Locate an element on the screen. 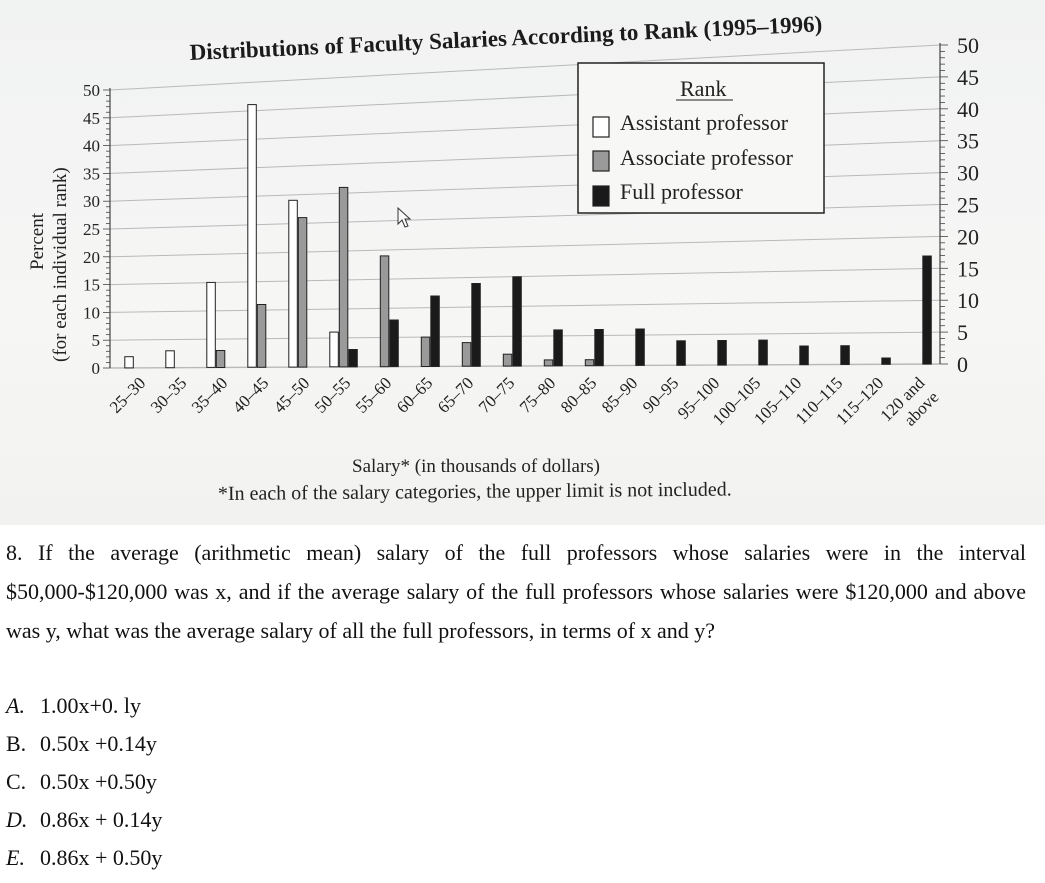 Image resolution: width=1045 pixels, height=883 pixels. left-tick-label: 25 is located at coordinates (91, 229).